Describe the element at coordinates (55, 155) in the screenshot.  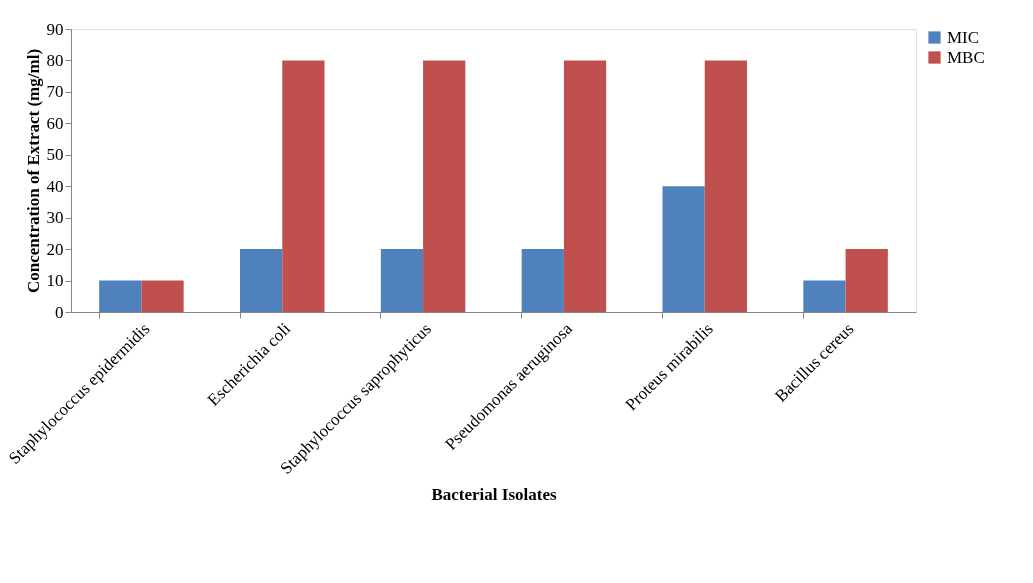
I see `y-tick-label: 50` at that location.